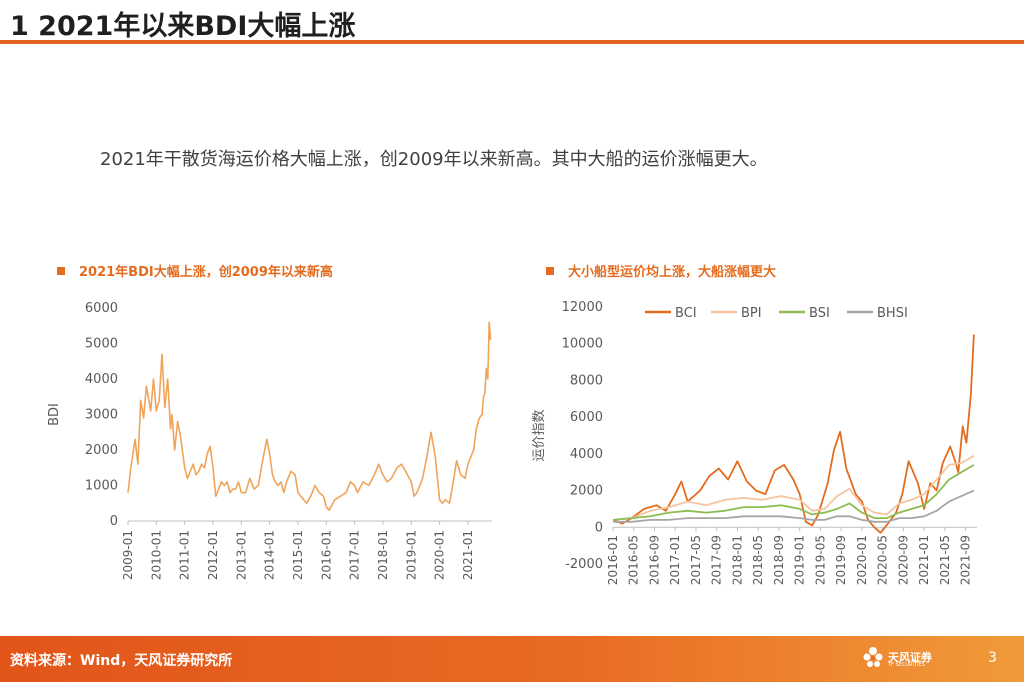 This screenshot has width=1024, height=682. I want to click on flower-icon, so click(873, 657).